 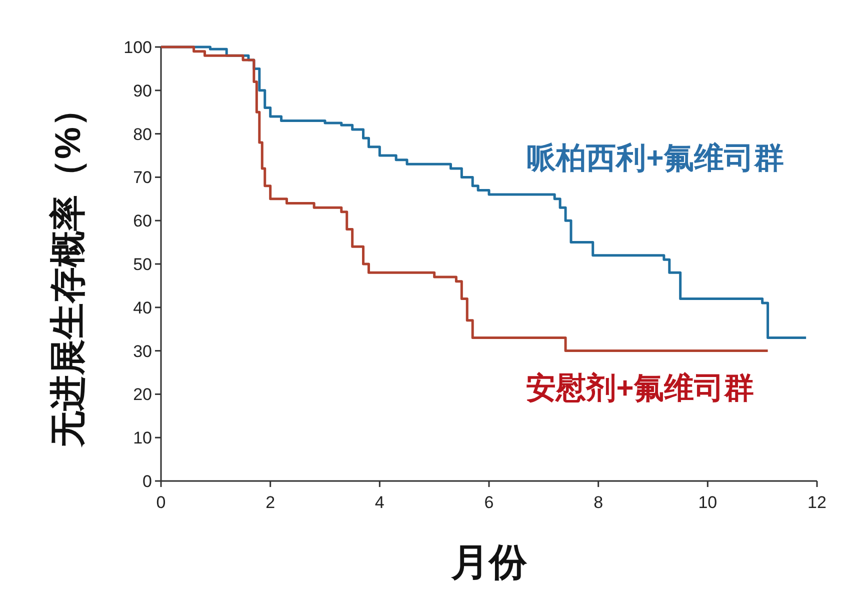 What do you see at coordinates (655, 158) in the screenshot?
I see `series-label: 哌柏西利+氟维司群` at bounding box center [655, 158].